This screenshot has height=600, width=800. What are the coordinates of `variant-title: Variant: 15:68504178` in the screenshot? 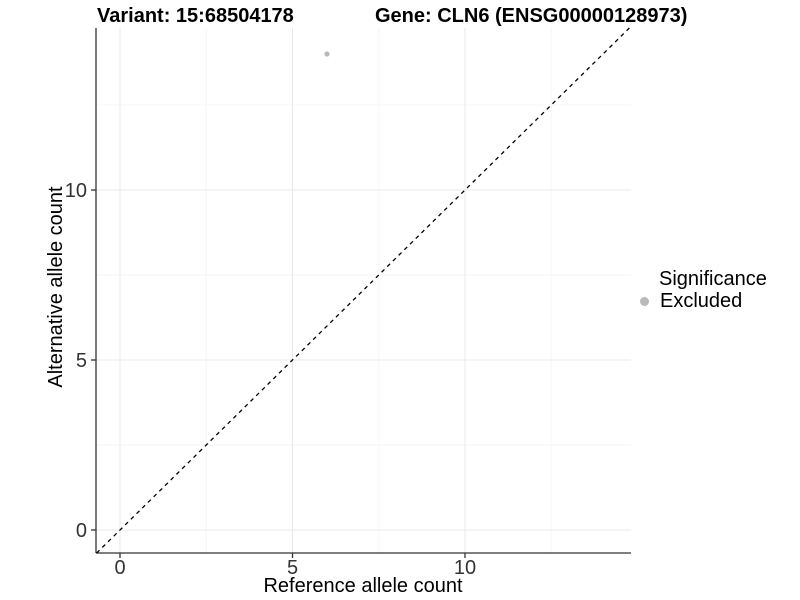 It's located at (195, 16).